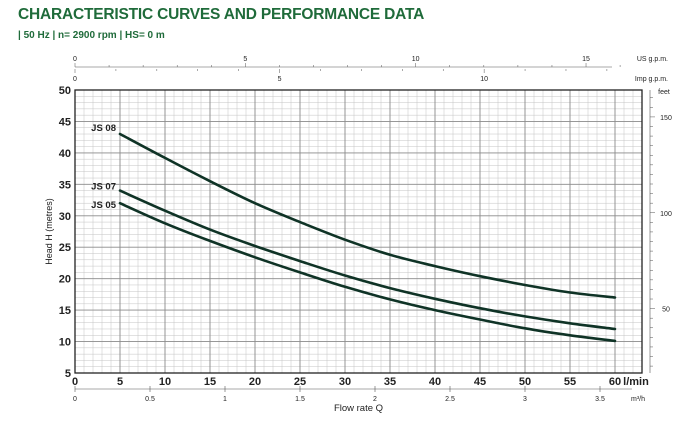 This screenshot has height=432, width=691. Describe the element at coordinates (358, 408) in the screenshot. I see `x-axis-title: Flow rate Q` at that location.